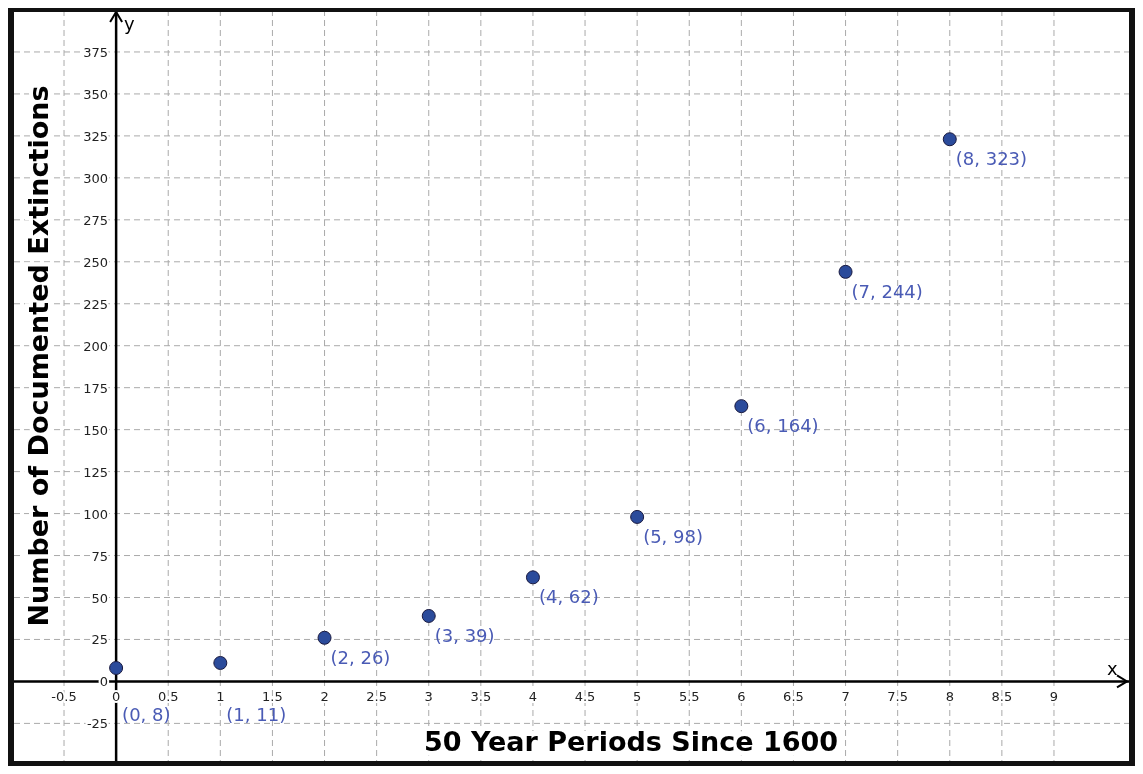  Describe the element at coordinates (949, 697) in the screenshot. I see `x-tick-label: 8` at that location.